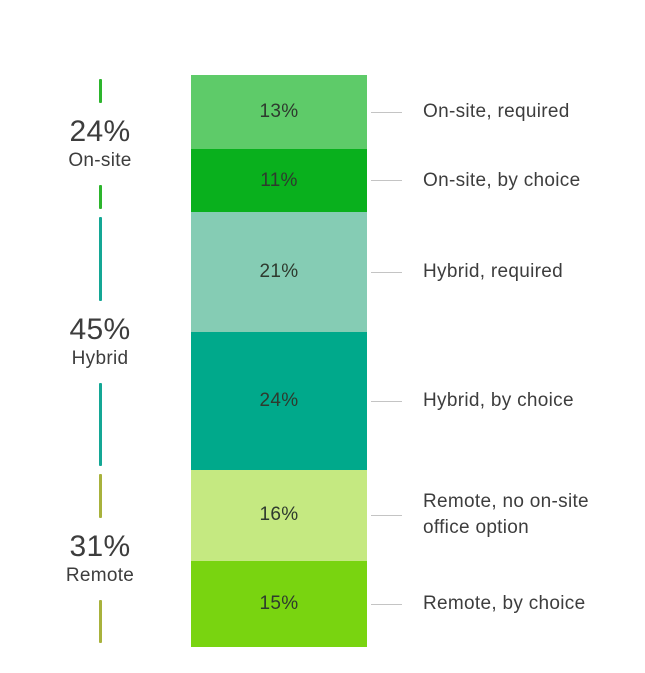 This screenshot has height=673, width=645. I want to click on segment-value-label: 16%, so click(279, 515).